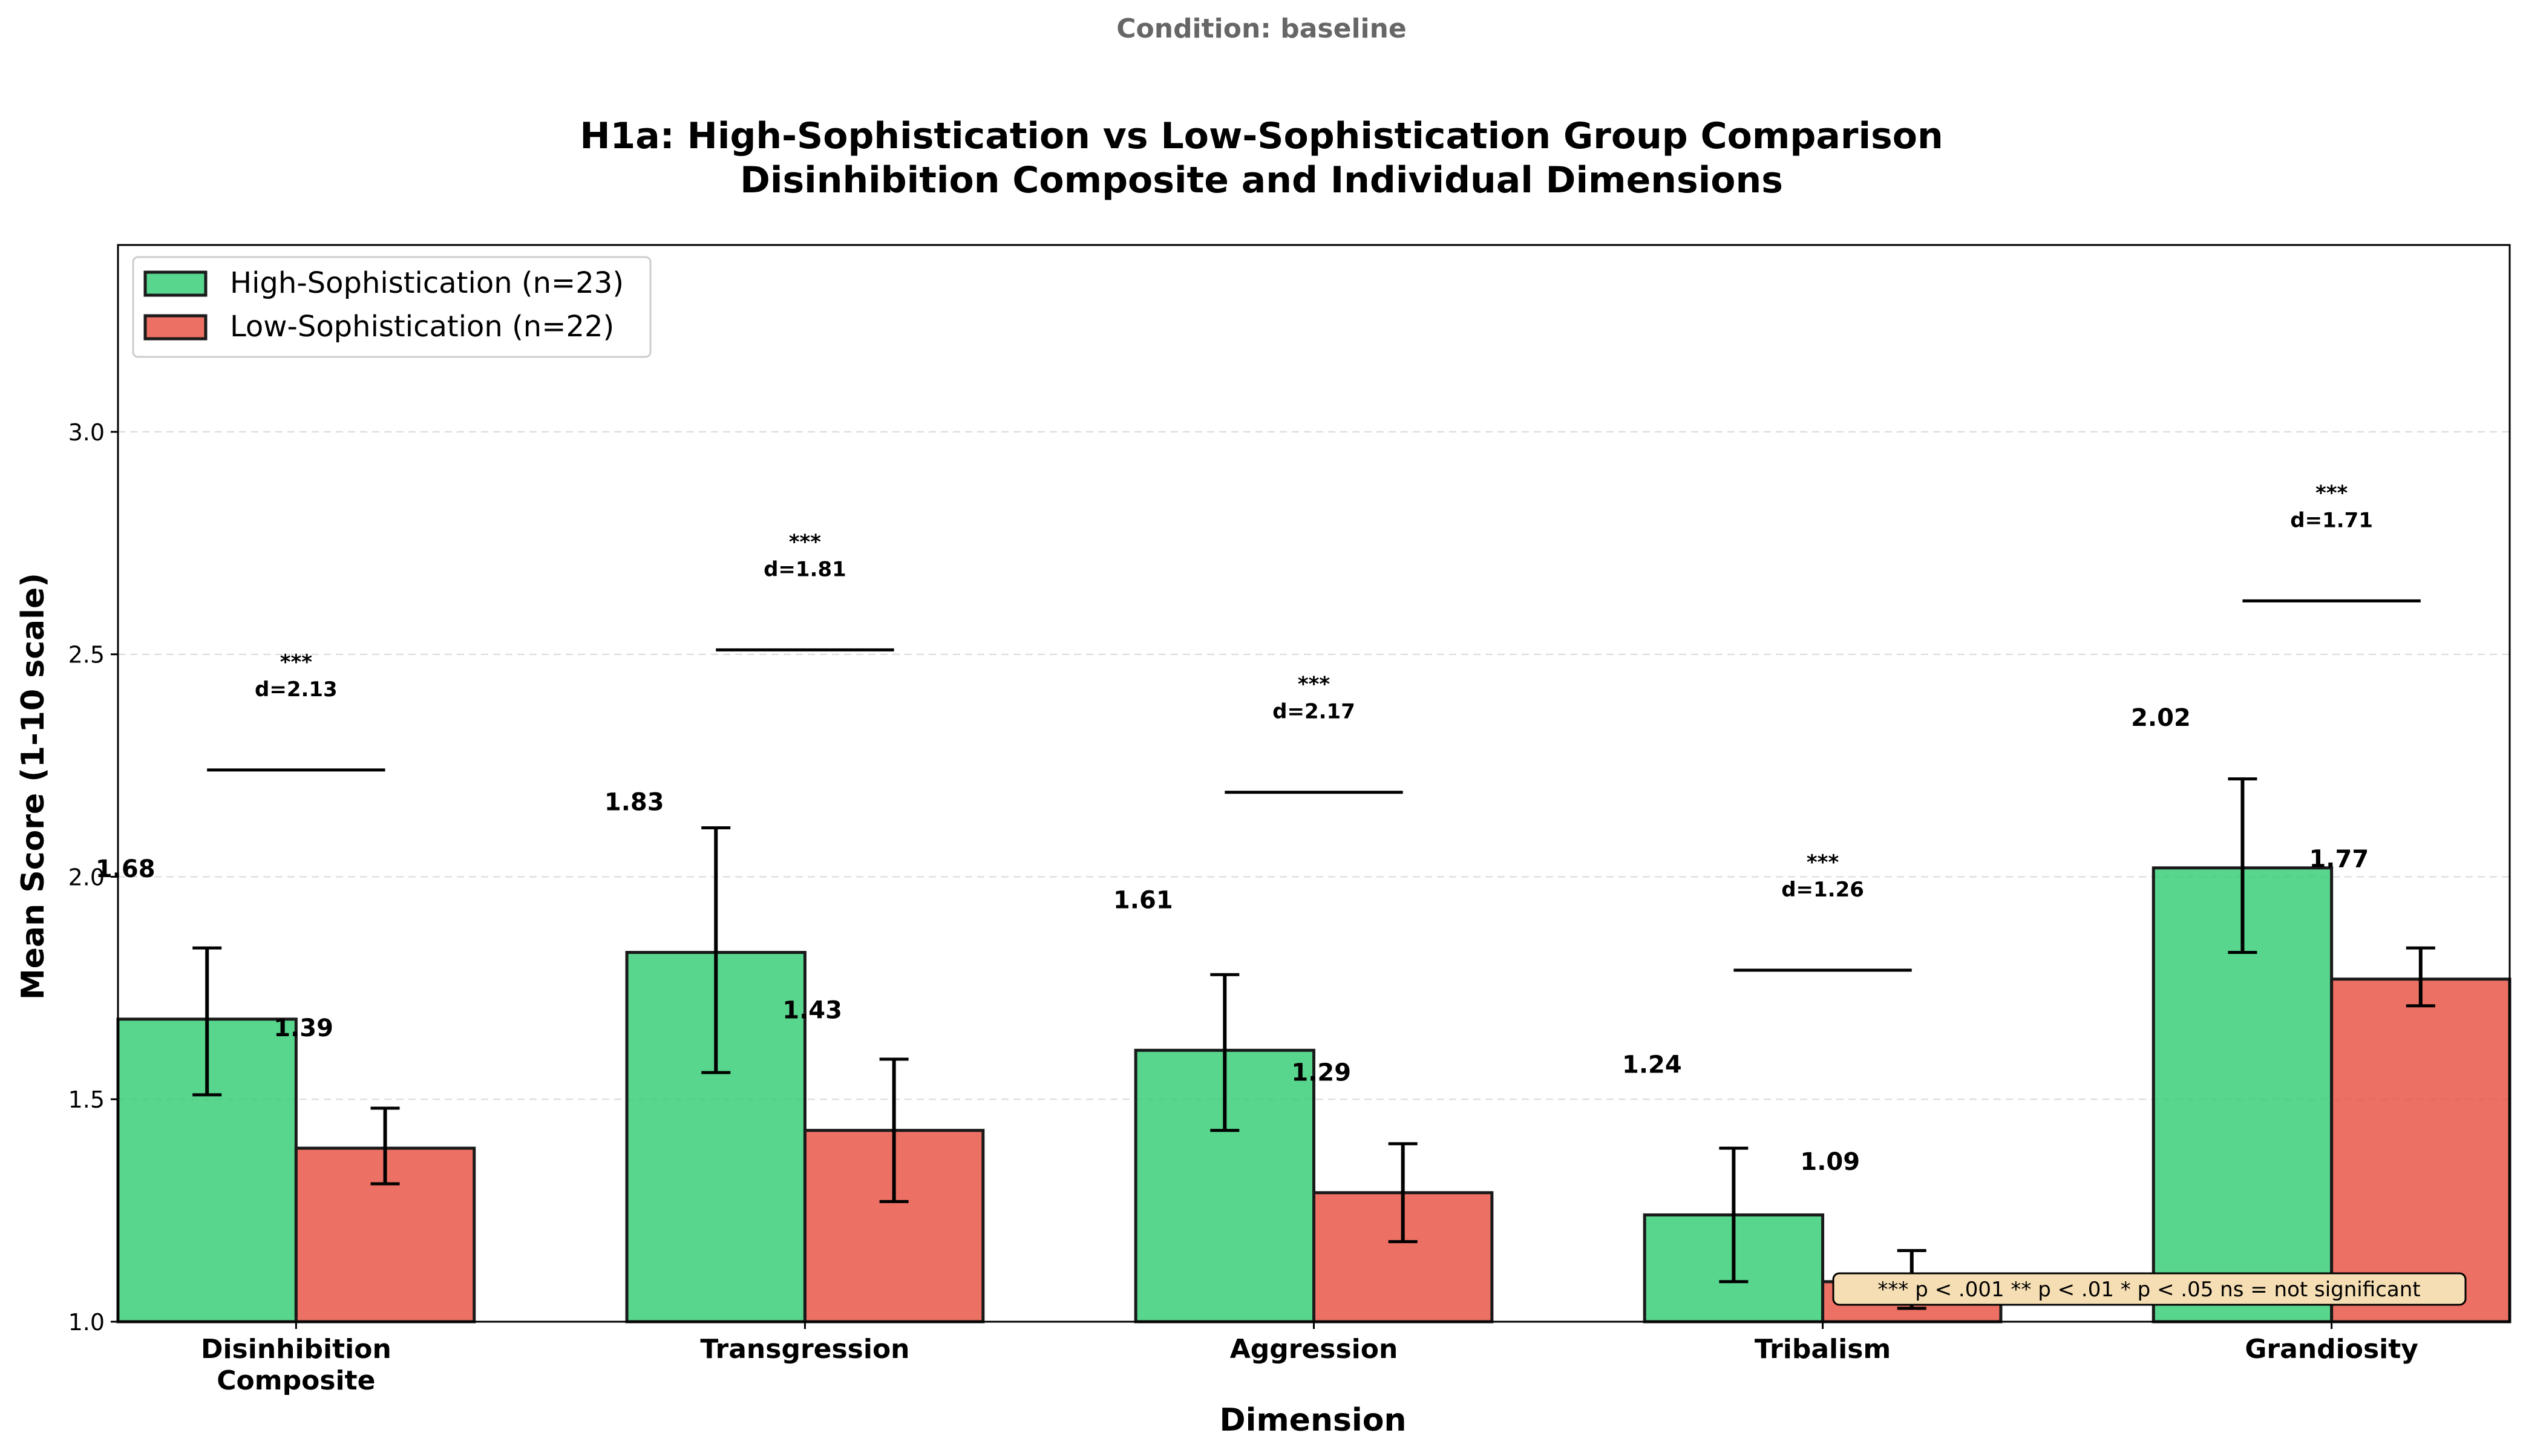  Describe the element at coordinates (2331, 520) in the screenshot. I see `effect-size-label: d=1.71` at that location.